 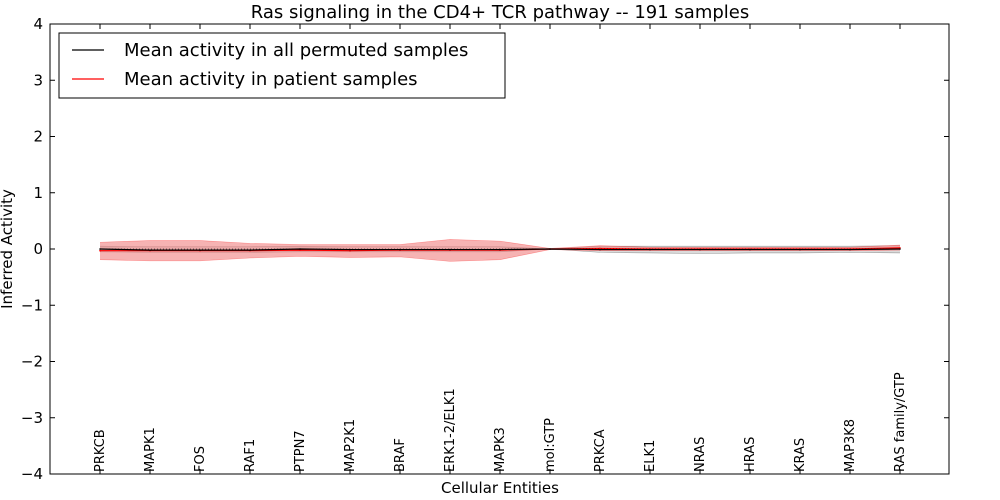 I want to click on x-tick-label: MAPK1, so click(x=150, y=449).